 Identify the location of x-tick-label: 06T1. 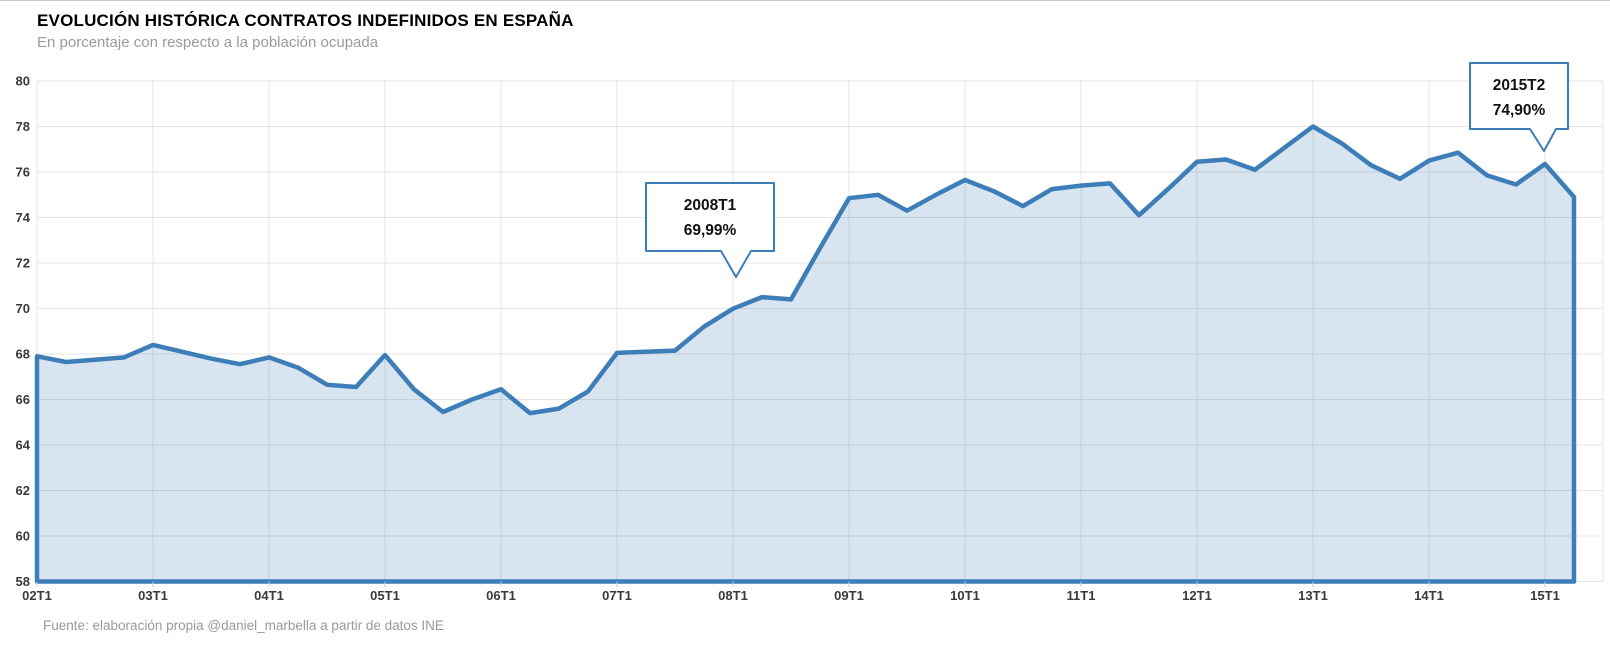
(501, 595).